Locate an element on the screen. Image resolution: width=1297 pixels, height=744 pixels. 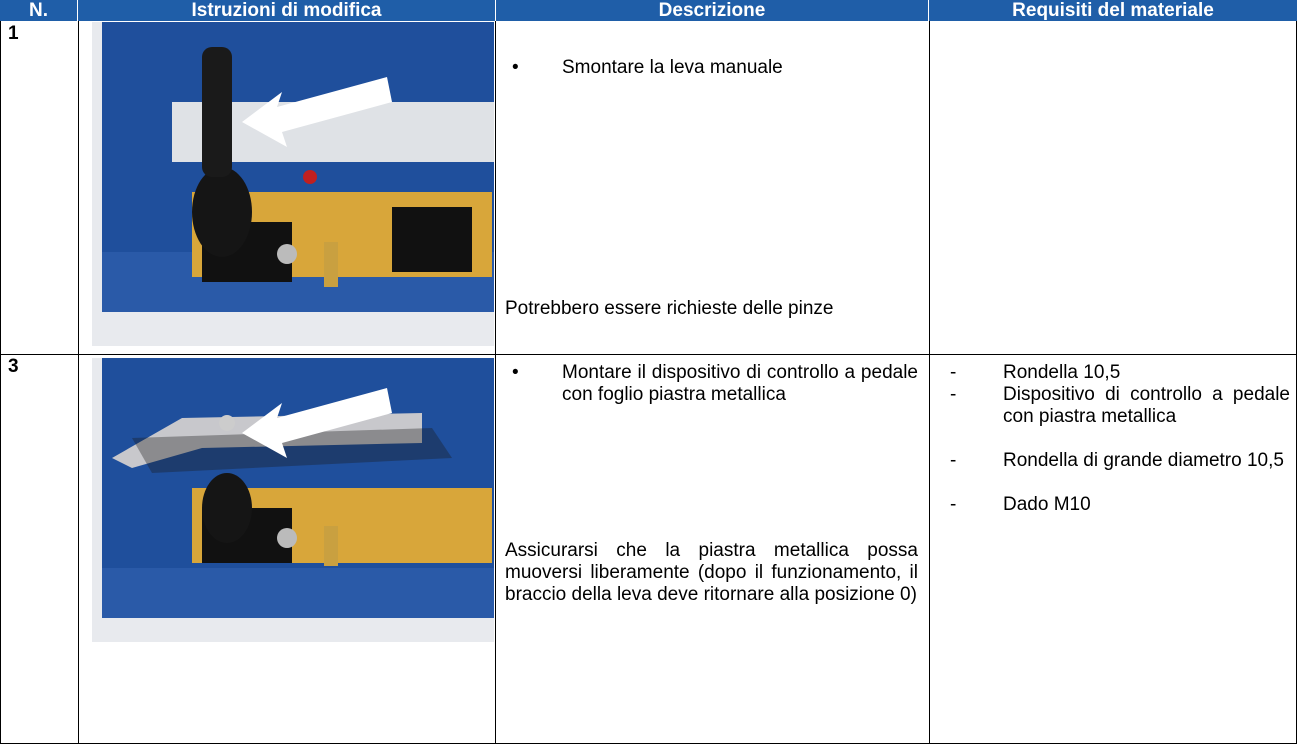
material-item: Rondella 10,5 is located at coordinates (1062, 372).